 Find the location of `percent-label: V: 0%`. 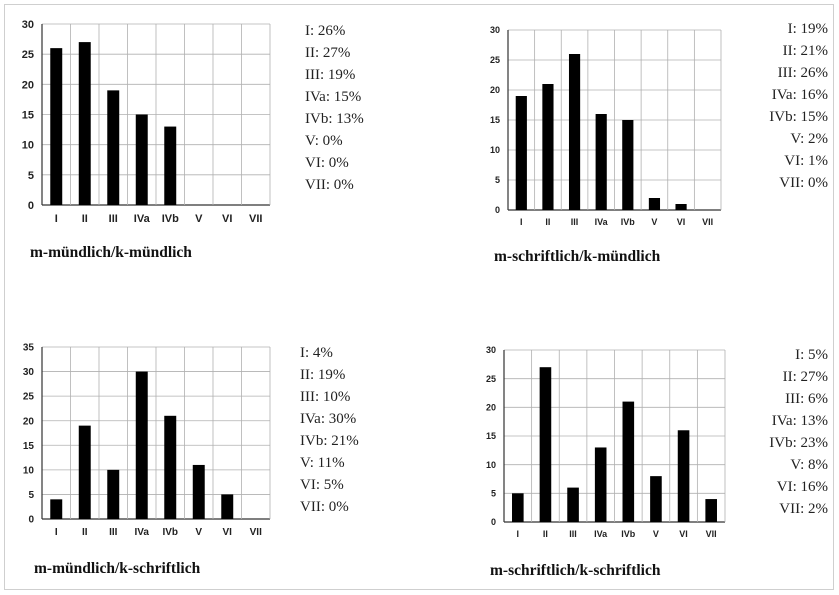

percent-label: V: 0% is located at coordinates (324, 141).